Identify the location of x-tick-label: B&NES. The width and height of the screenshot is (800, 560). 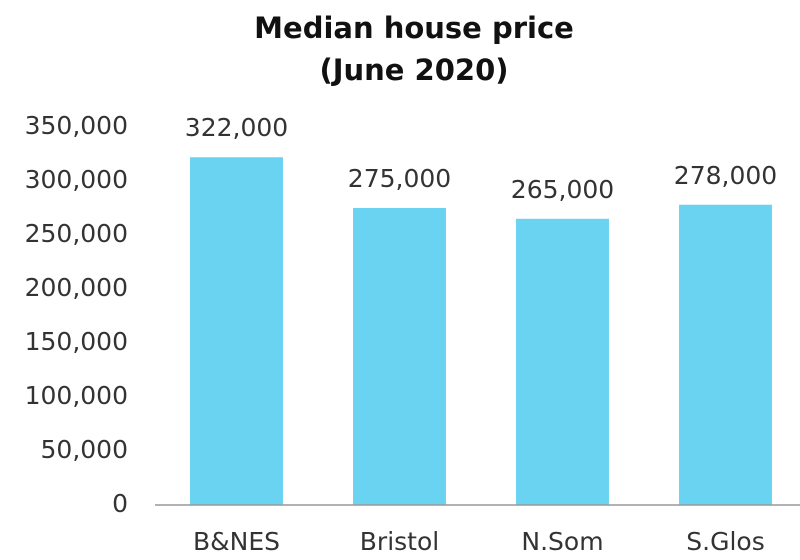
(236, 541).